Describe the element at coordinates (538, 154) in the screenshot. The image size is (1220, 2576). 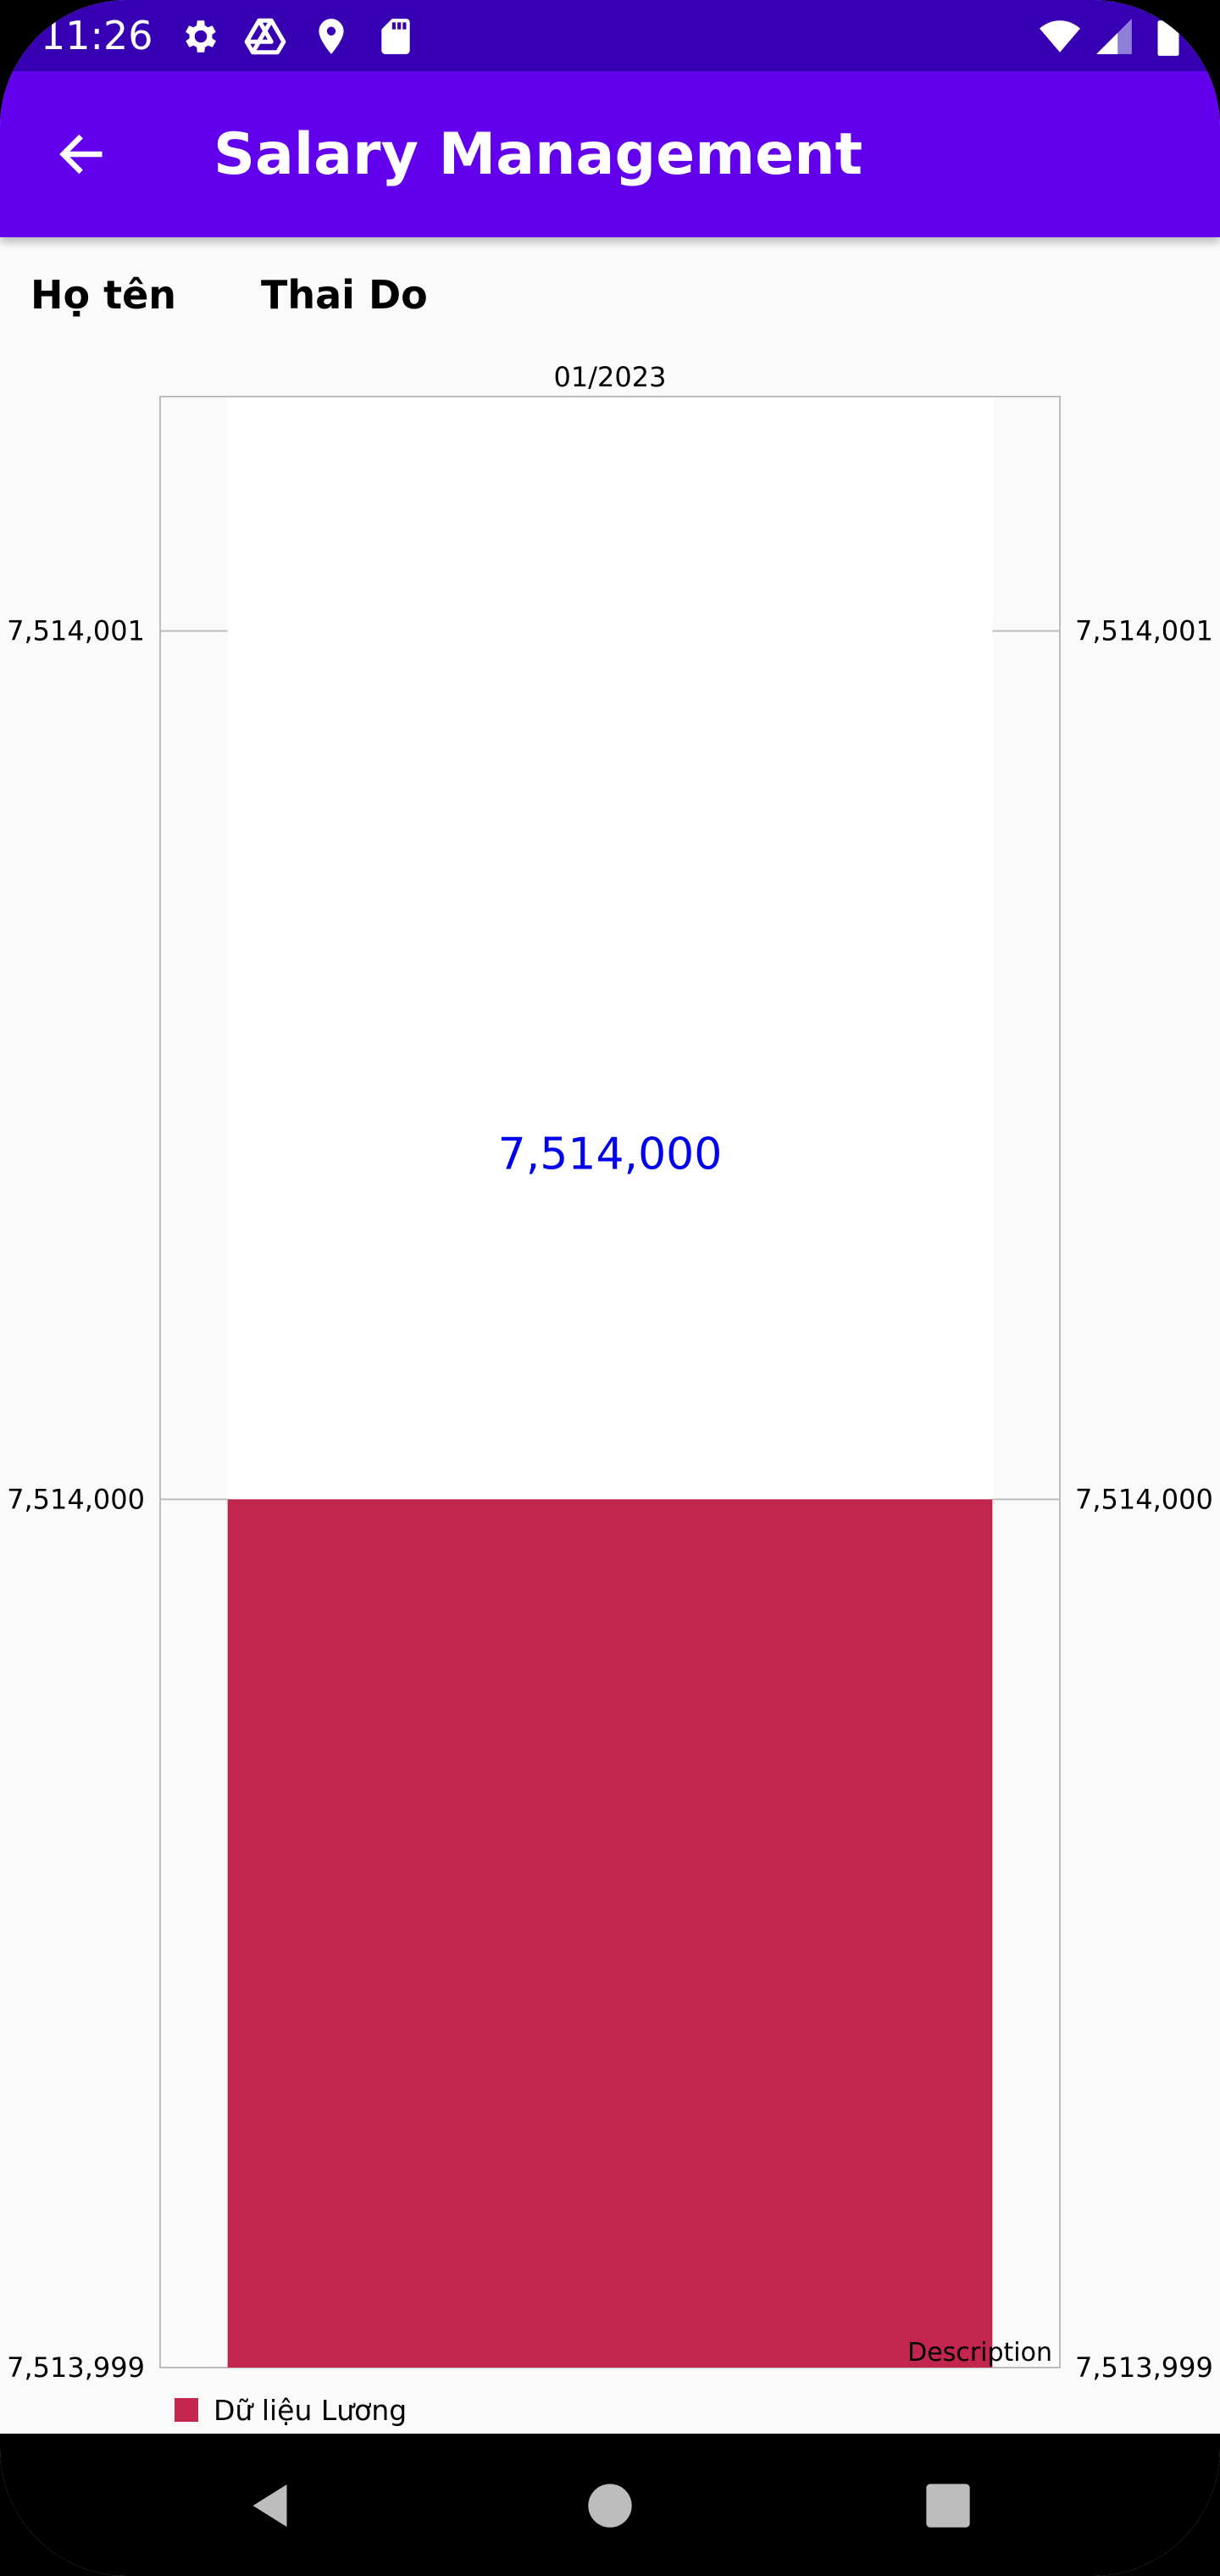
I see `page-title: Salary Management` at that location.